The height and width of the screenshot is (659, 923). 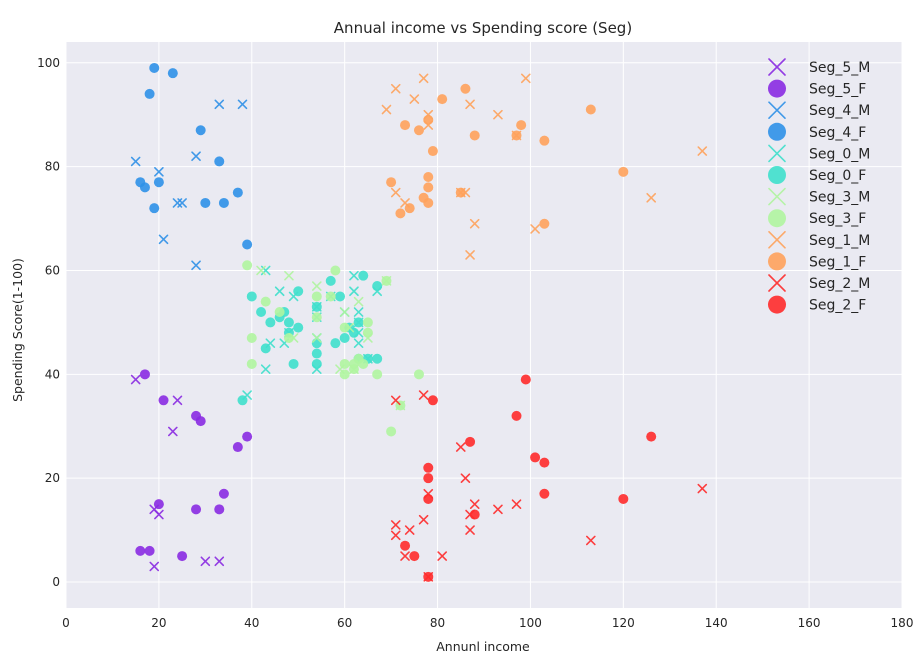 I want to click on series-seg-5-f, so click(x=194, y=465).